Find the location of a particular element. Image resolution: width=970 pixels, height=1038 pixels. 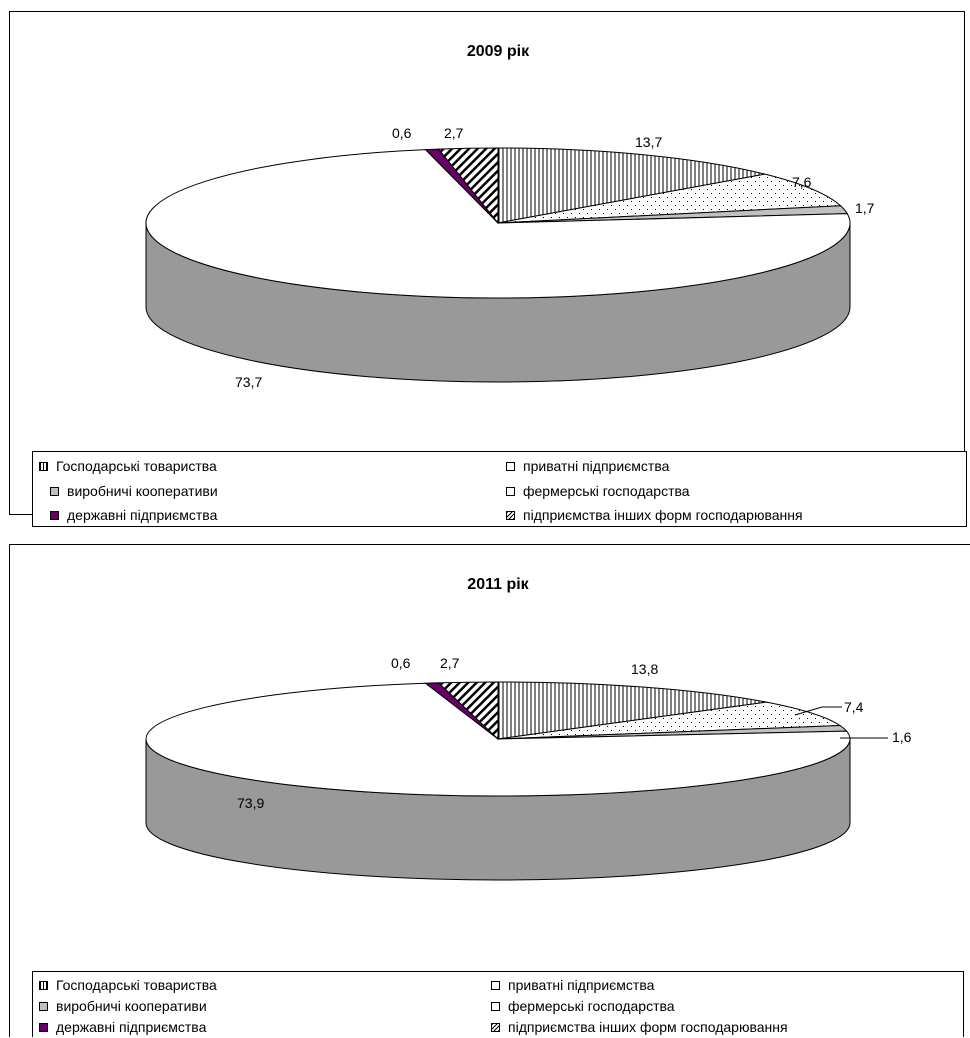

data-label: 1,7 is located at coordinates (865, 208).